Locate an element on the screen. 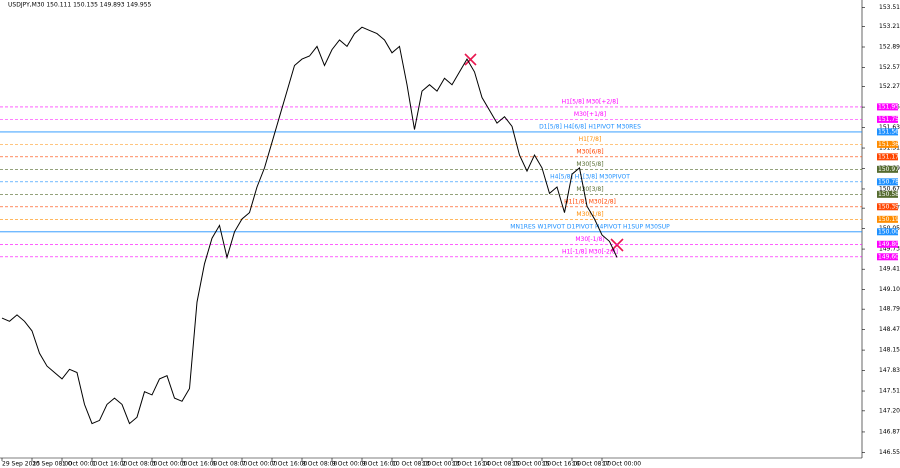 This screenshot has width=900, height=468. level-name: M30[3/8] is located at coordinates (589, 189).